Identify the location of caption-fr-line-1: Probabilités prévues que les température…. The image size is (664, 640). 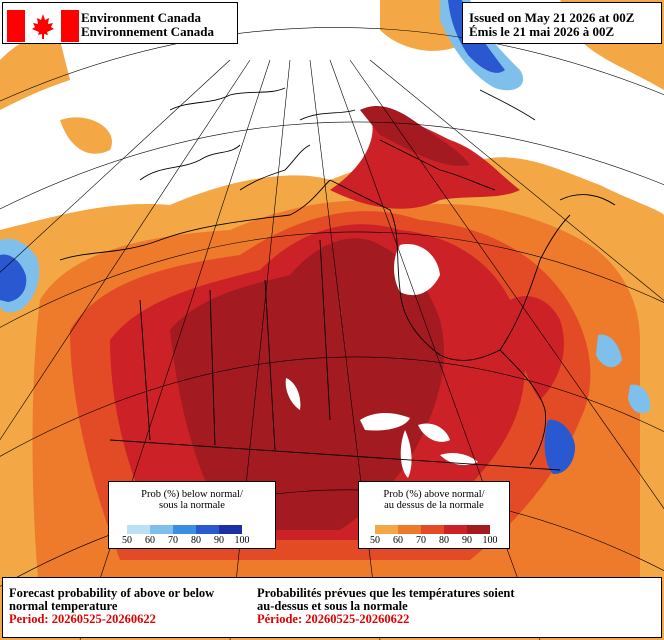
(386, 593).